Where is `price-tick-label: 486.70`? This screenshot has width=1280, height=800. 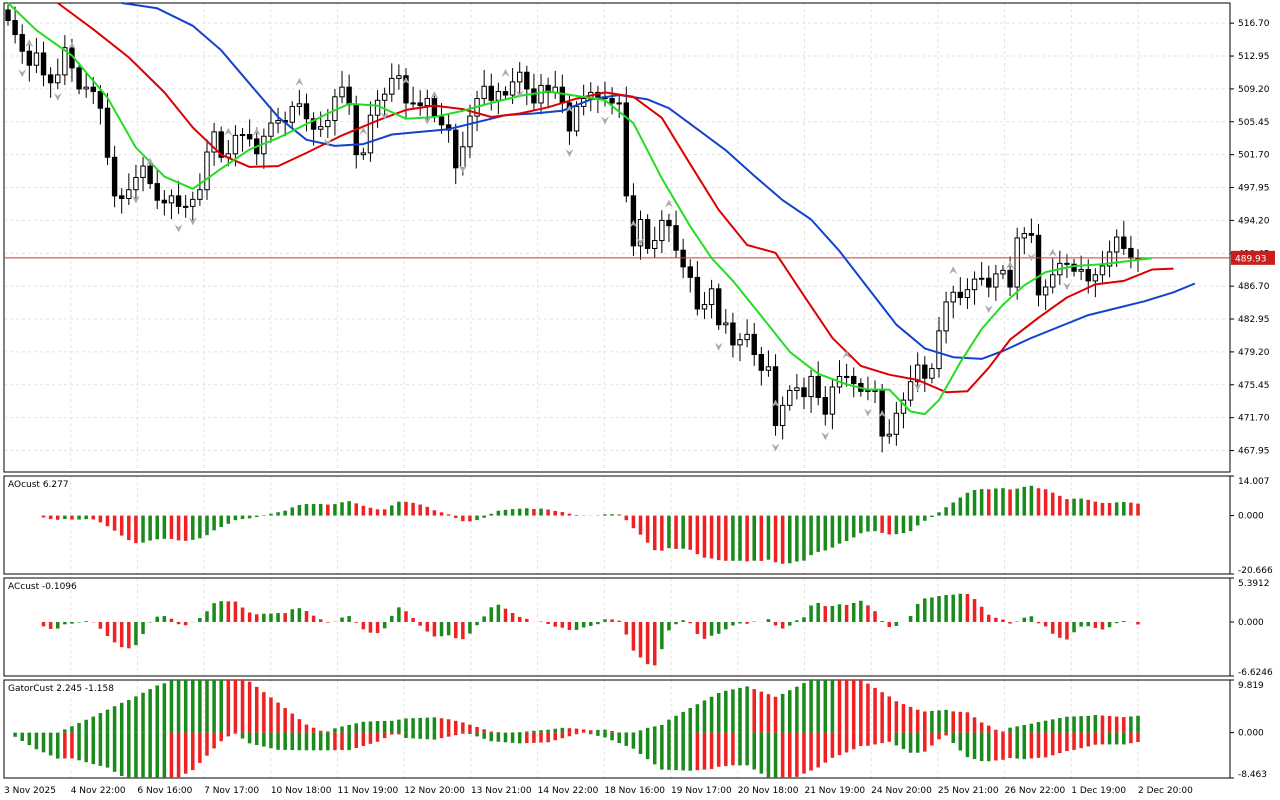 price-tick-label: 486.70 is located at coordinates (1254, 287).